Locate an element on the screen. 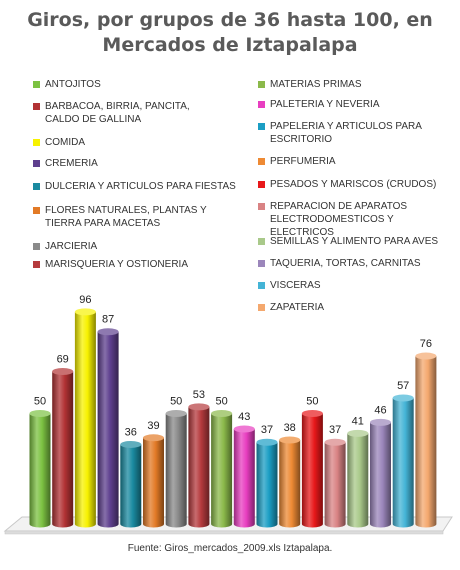  legend-label: SEMILLAS Y ALIMENTO PARA AVES is located at coordinates (354, 241).